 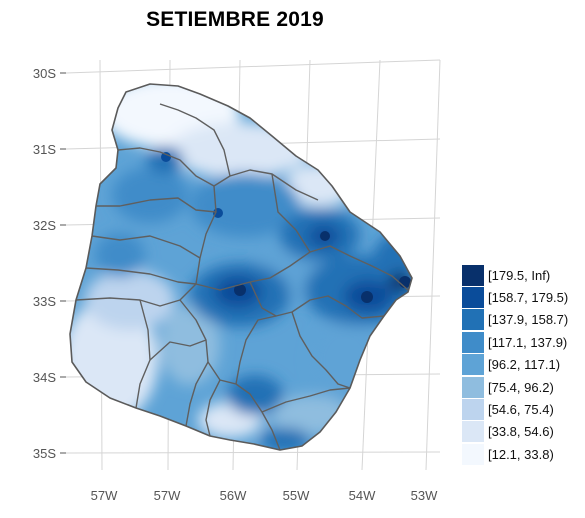 I want to click on legend-item: [179.5, Inf), so click(x=515, y=275).